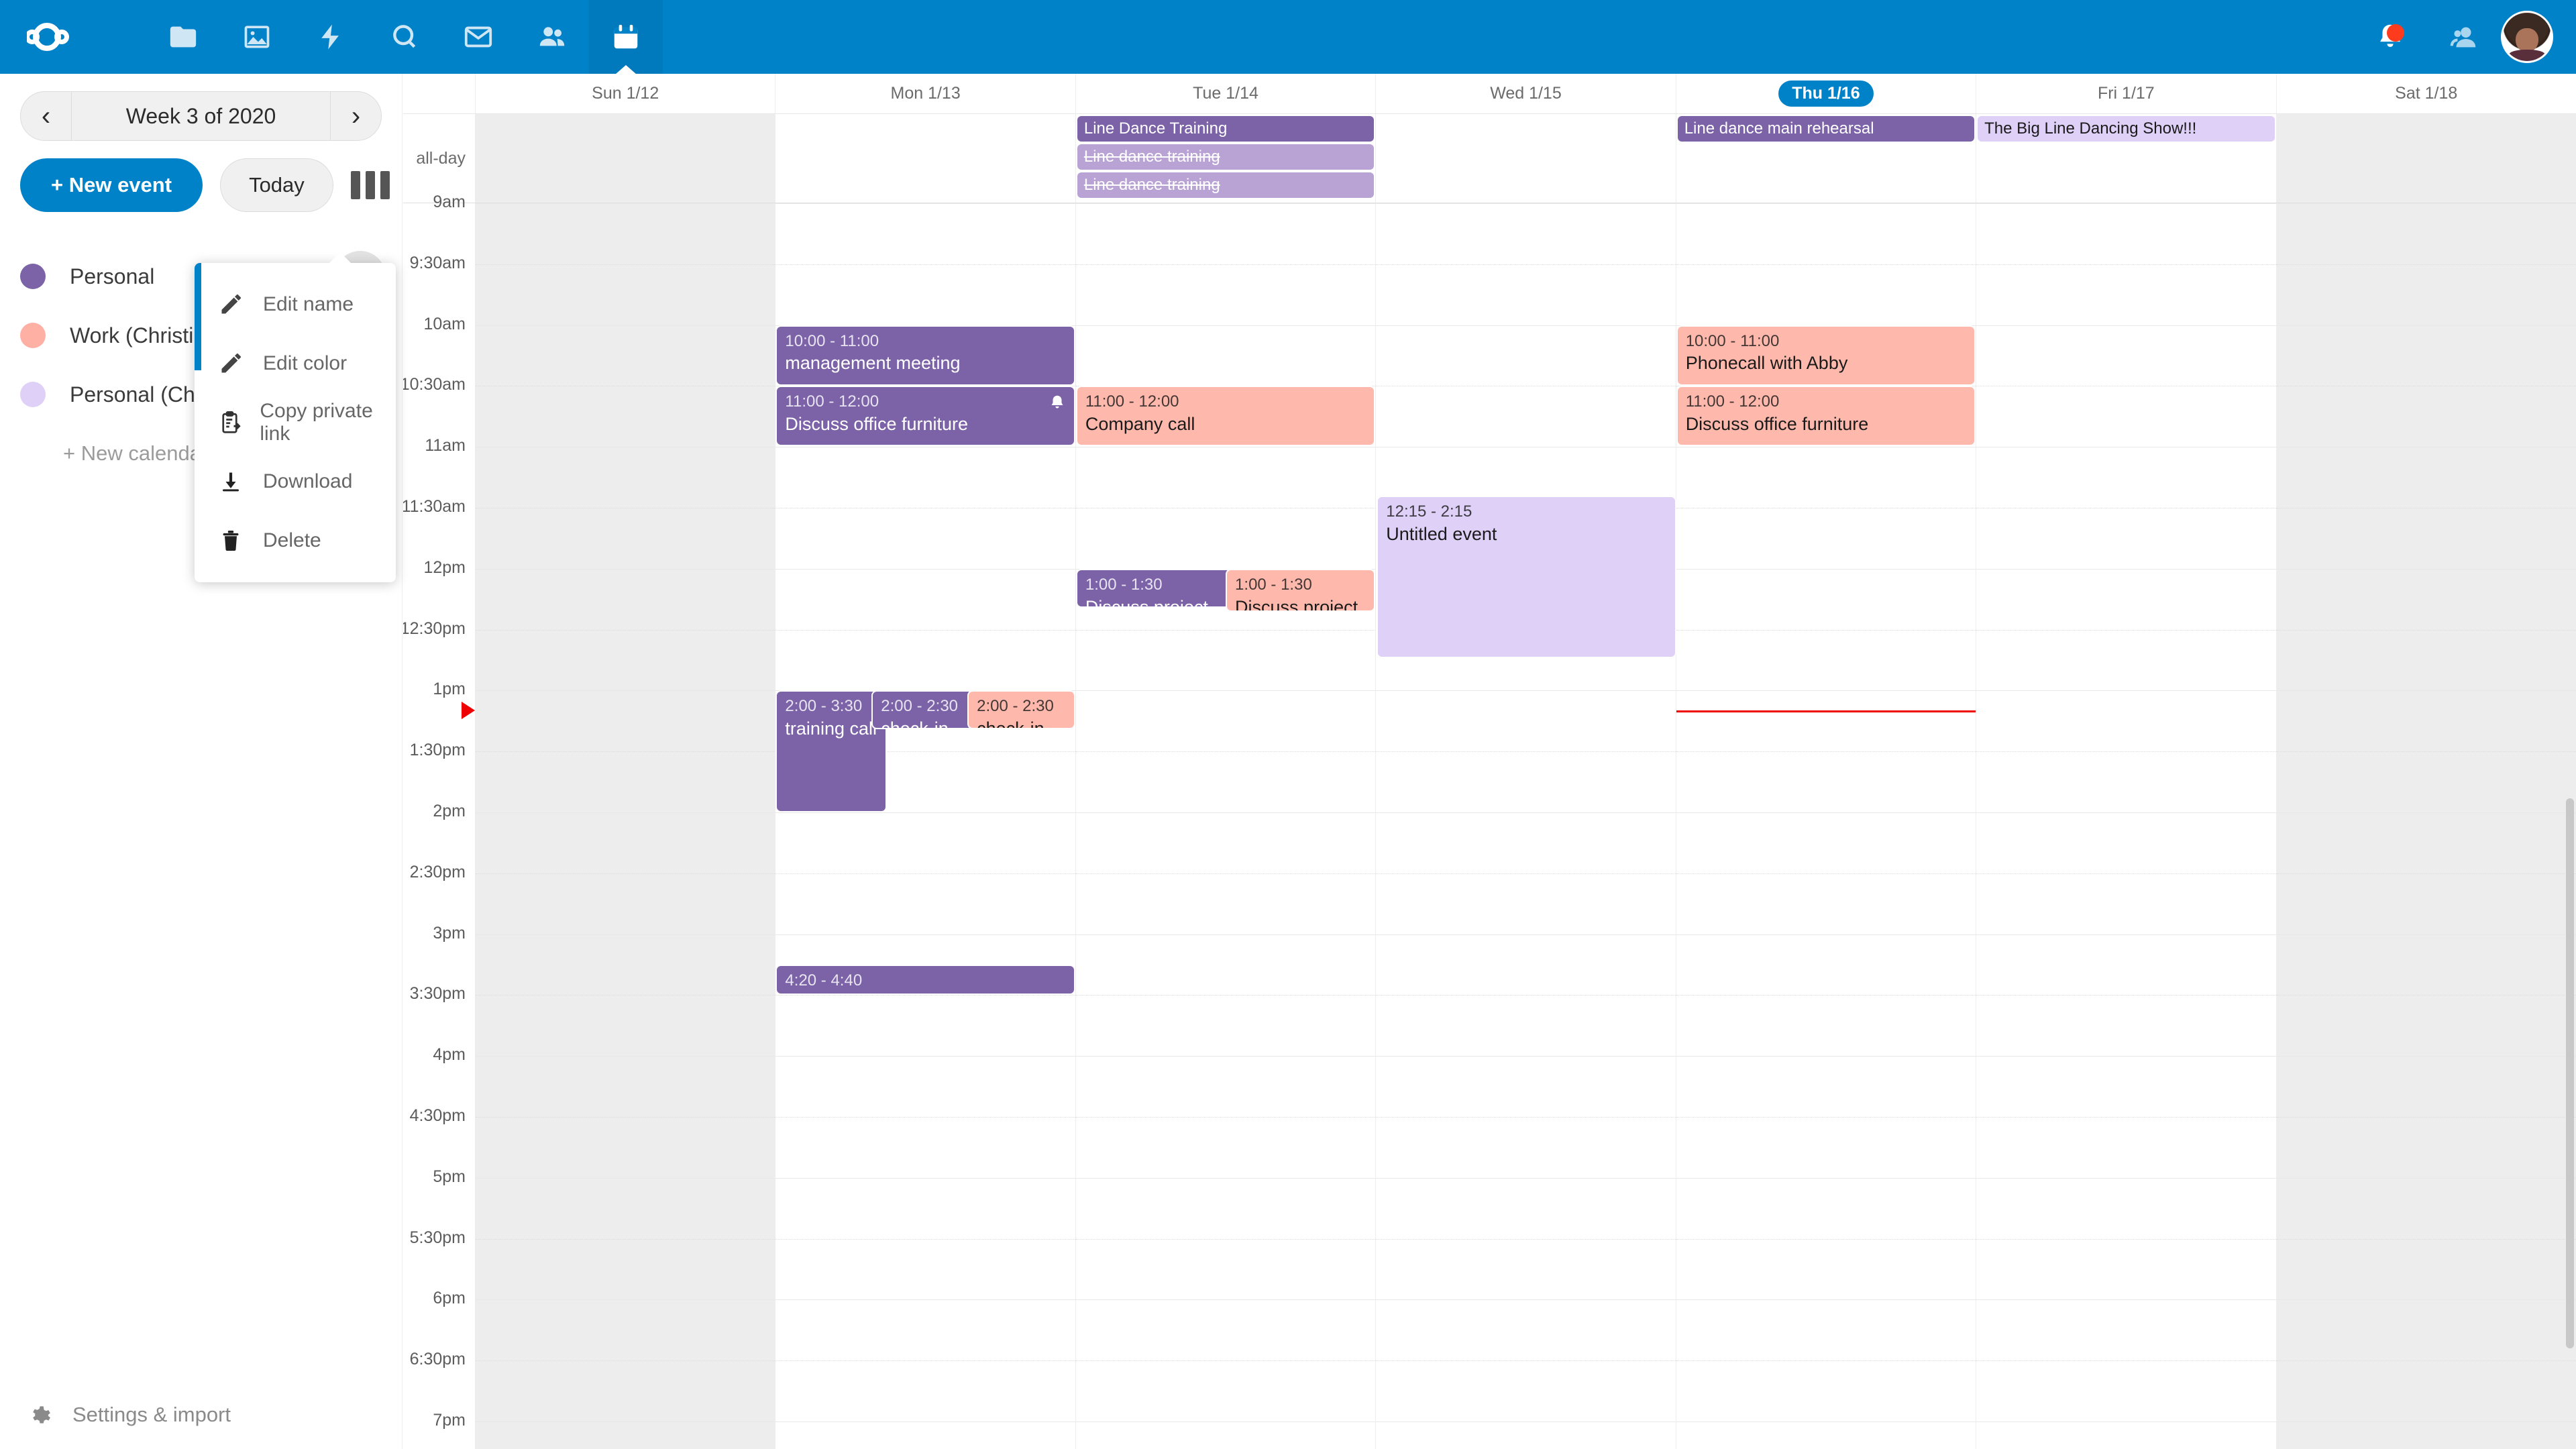 The height and width of the screenshot is (1449, 2576). Describe the element at coordinates (201, 1415) in the screenshot. I see `settings-and-import-button: Settings & import` at that location.